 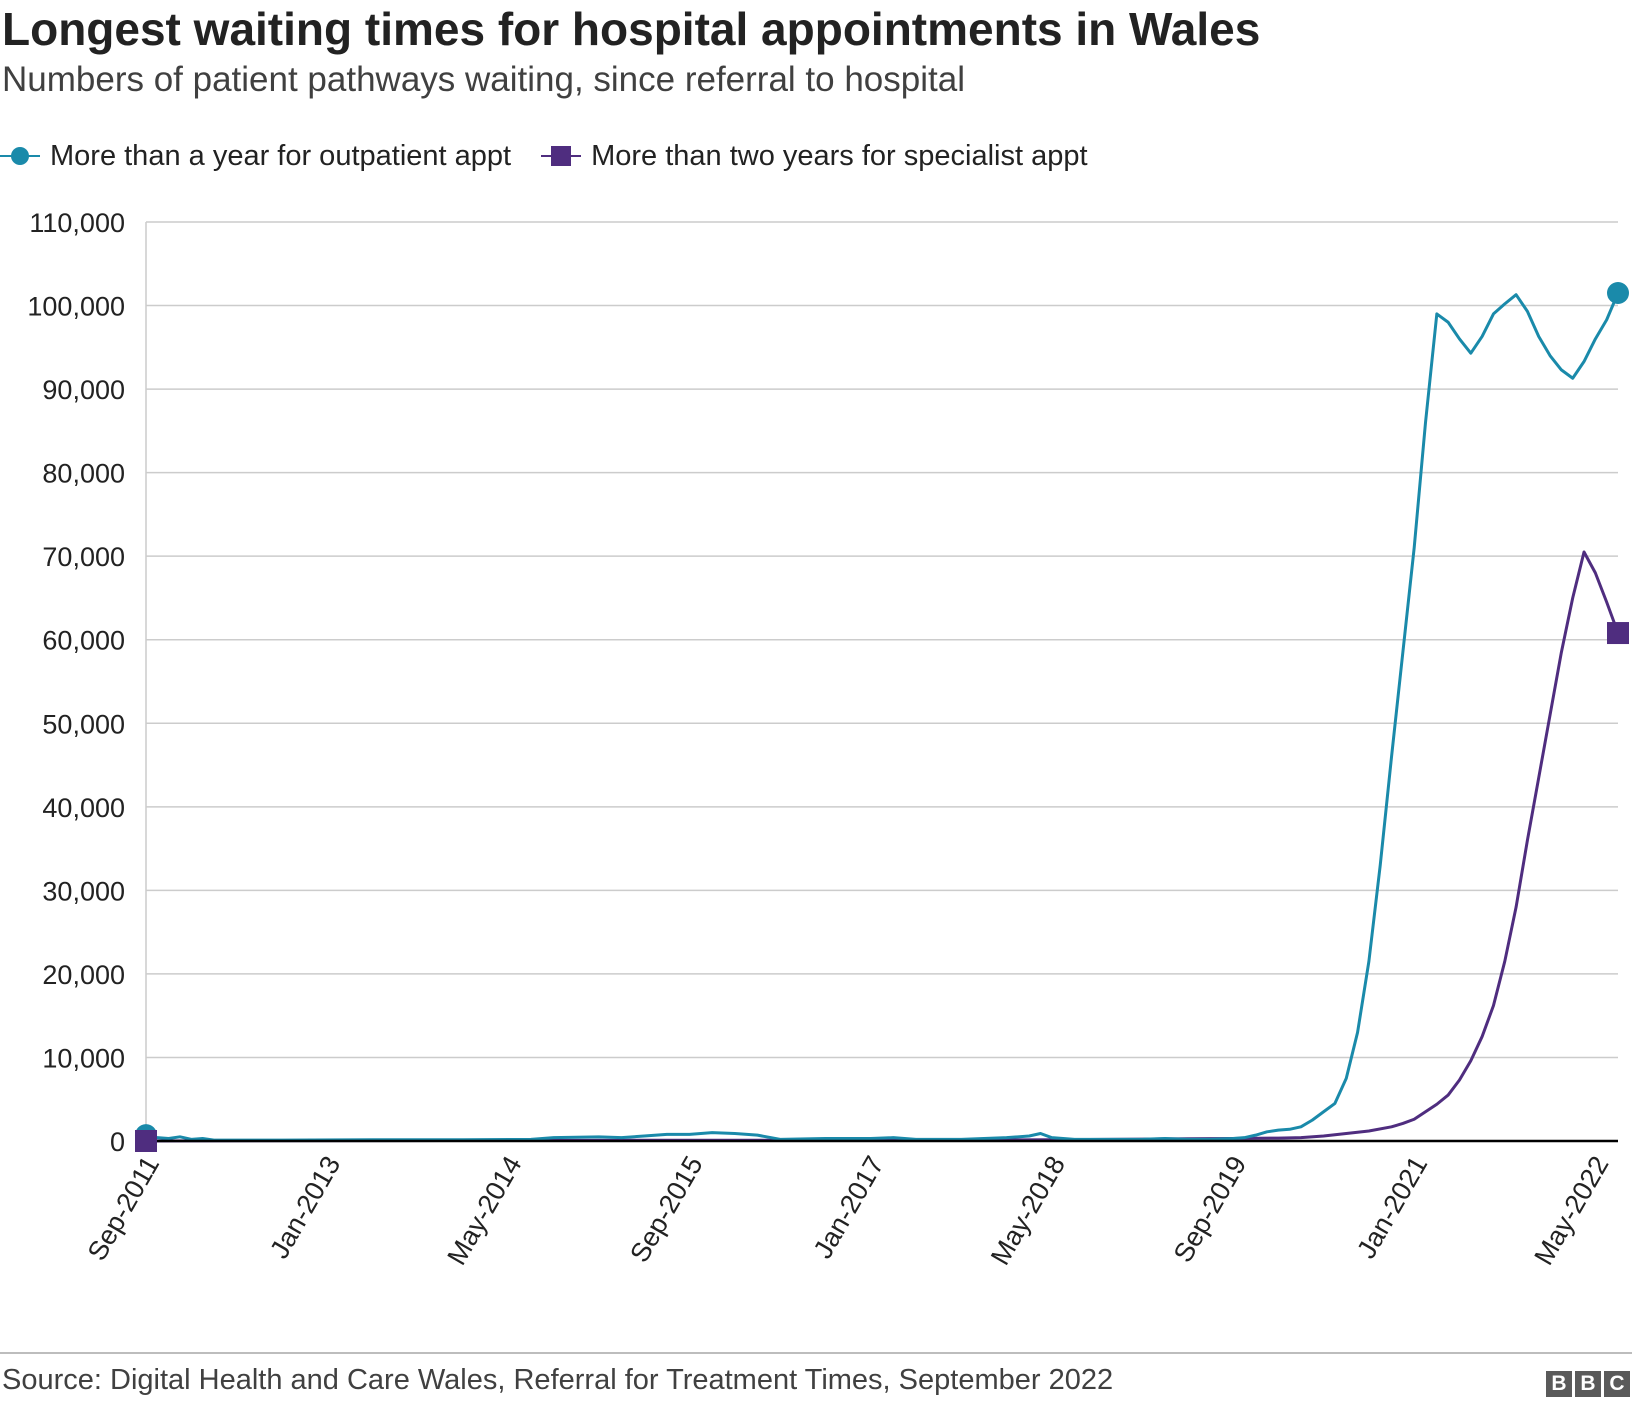 I want to click on x-tick-label: Sep-2015, so click(x=666, y=1209).